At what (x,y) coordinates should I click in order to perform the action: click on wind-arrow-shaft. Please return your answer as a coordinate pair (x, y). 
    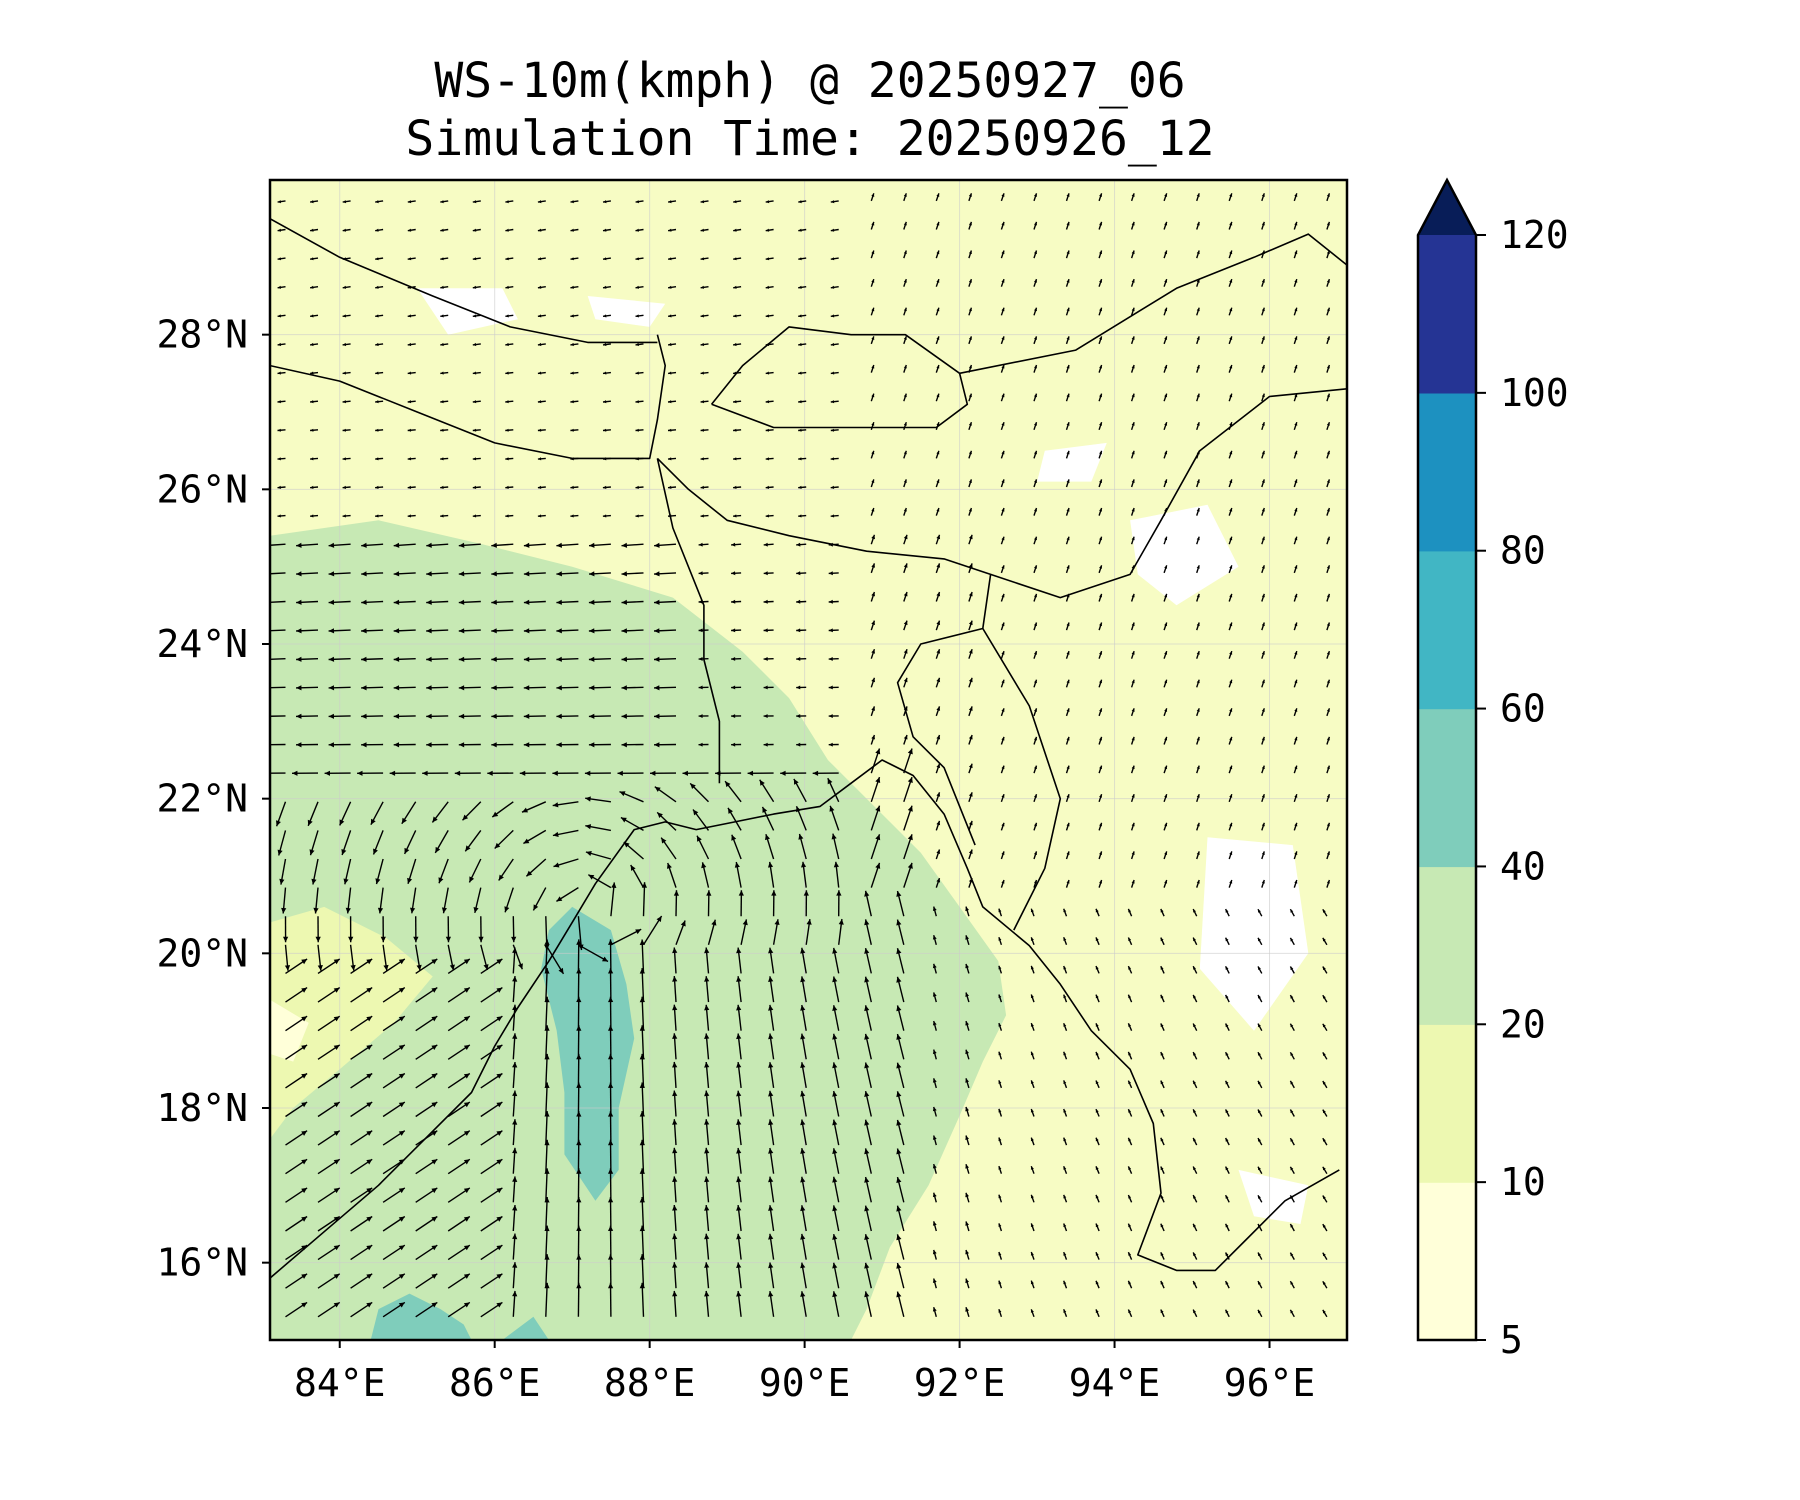
    Looking at the image, I should click on (278, 544).